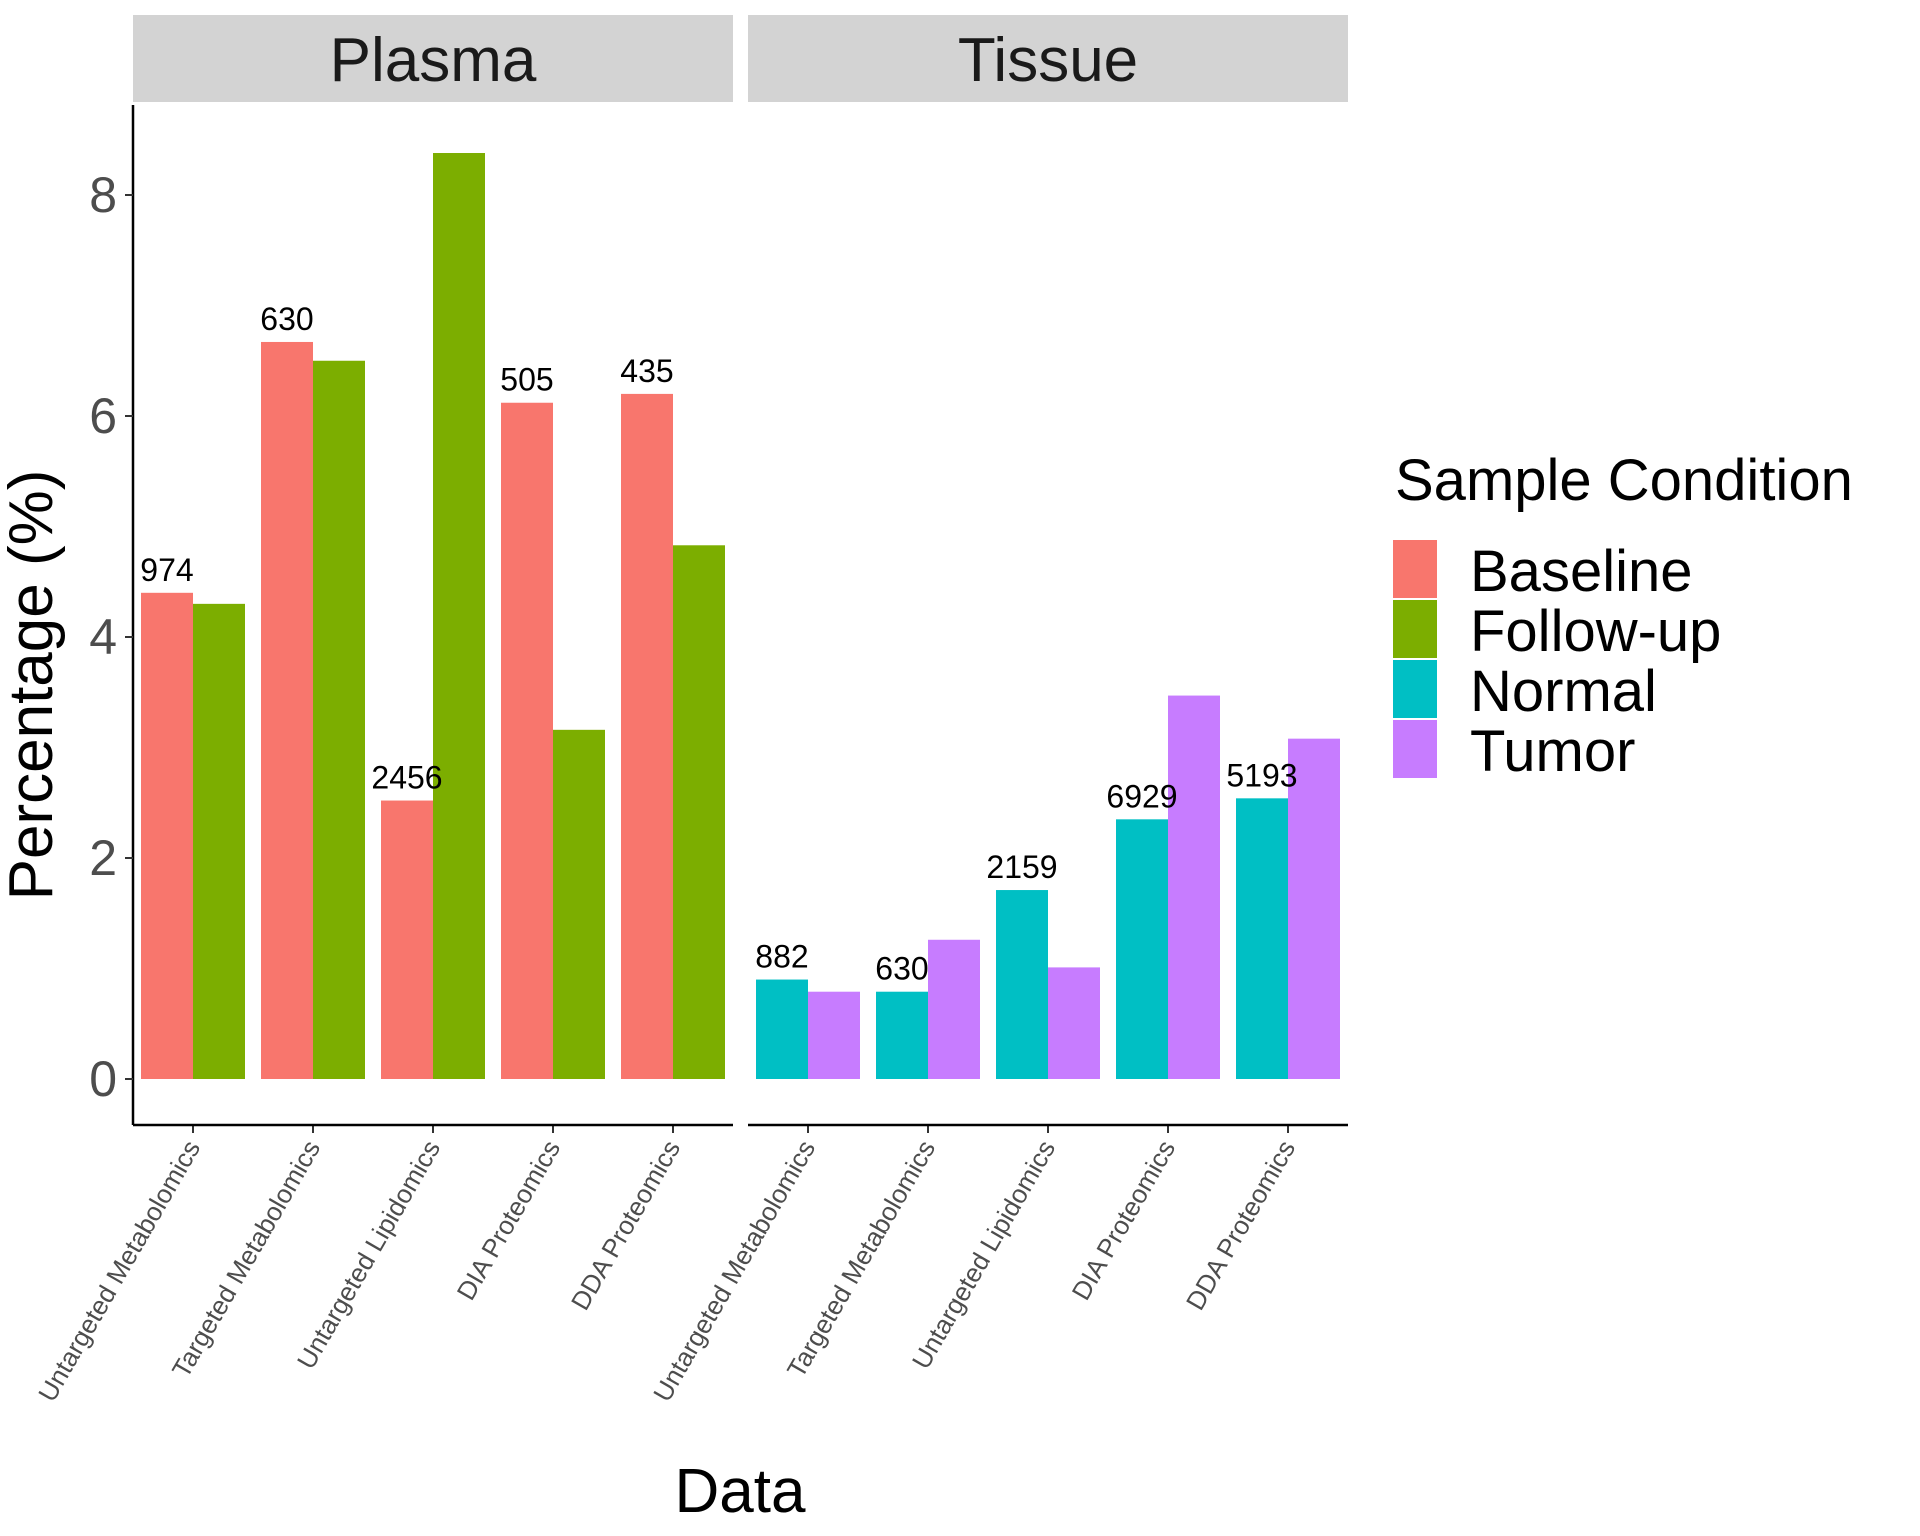 This screenshot has width=1920, height=1536. I want to click on facet-strip-label: Tissue, so click(1048, 60).